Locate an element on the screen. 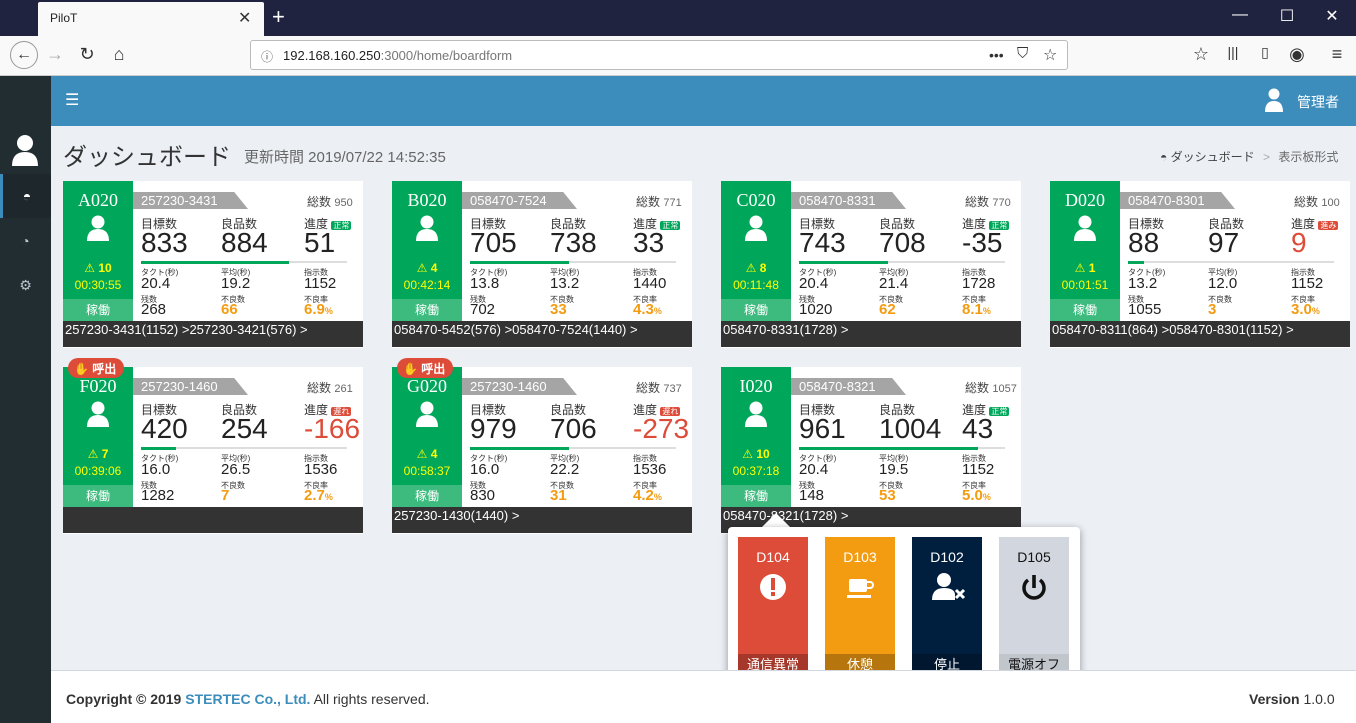 The width and height of the screenshot is (1356, 723). warning-count: ⚠ 10 is located at coordinates (98, 268).